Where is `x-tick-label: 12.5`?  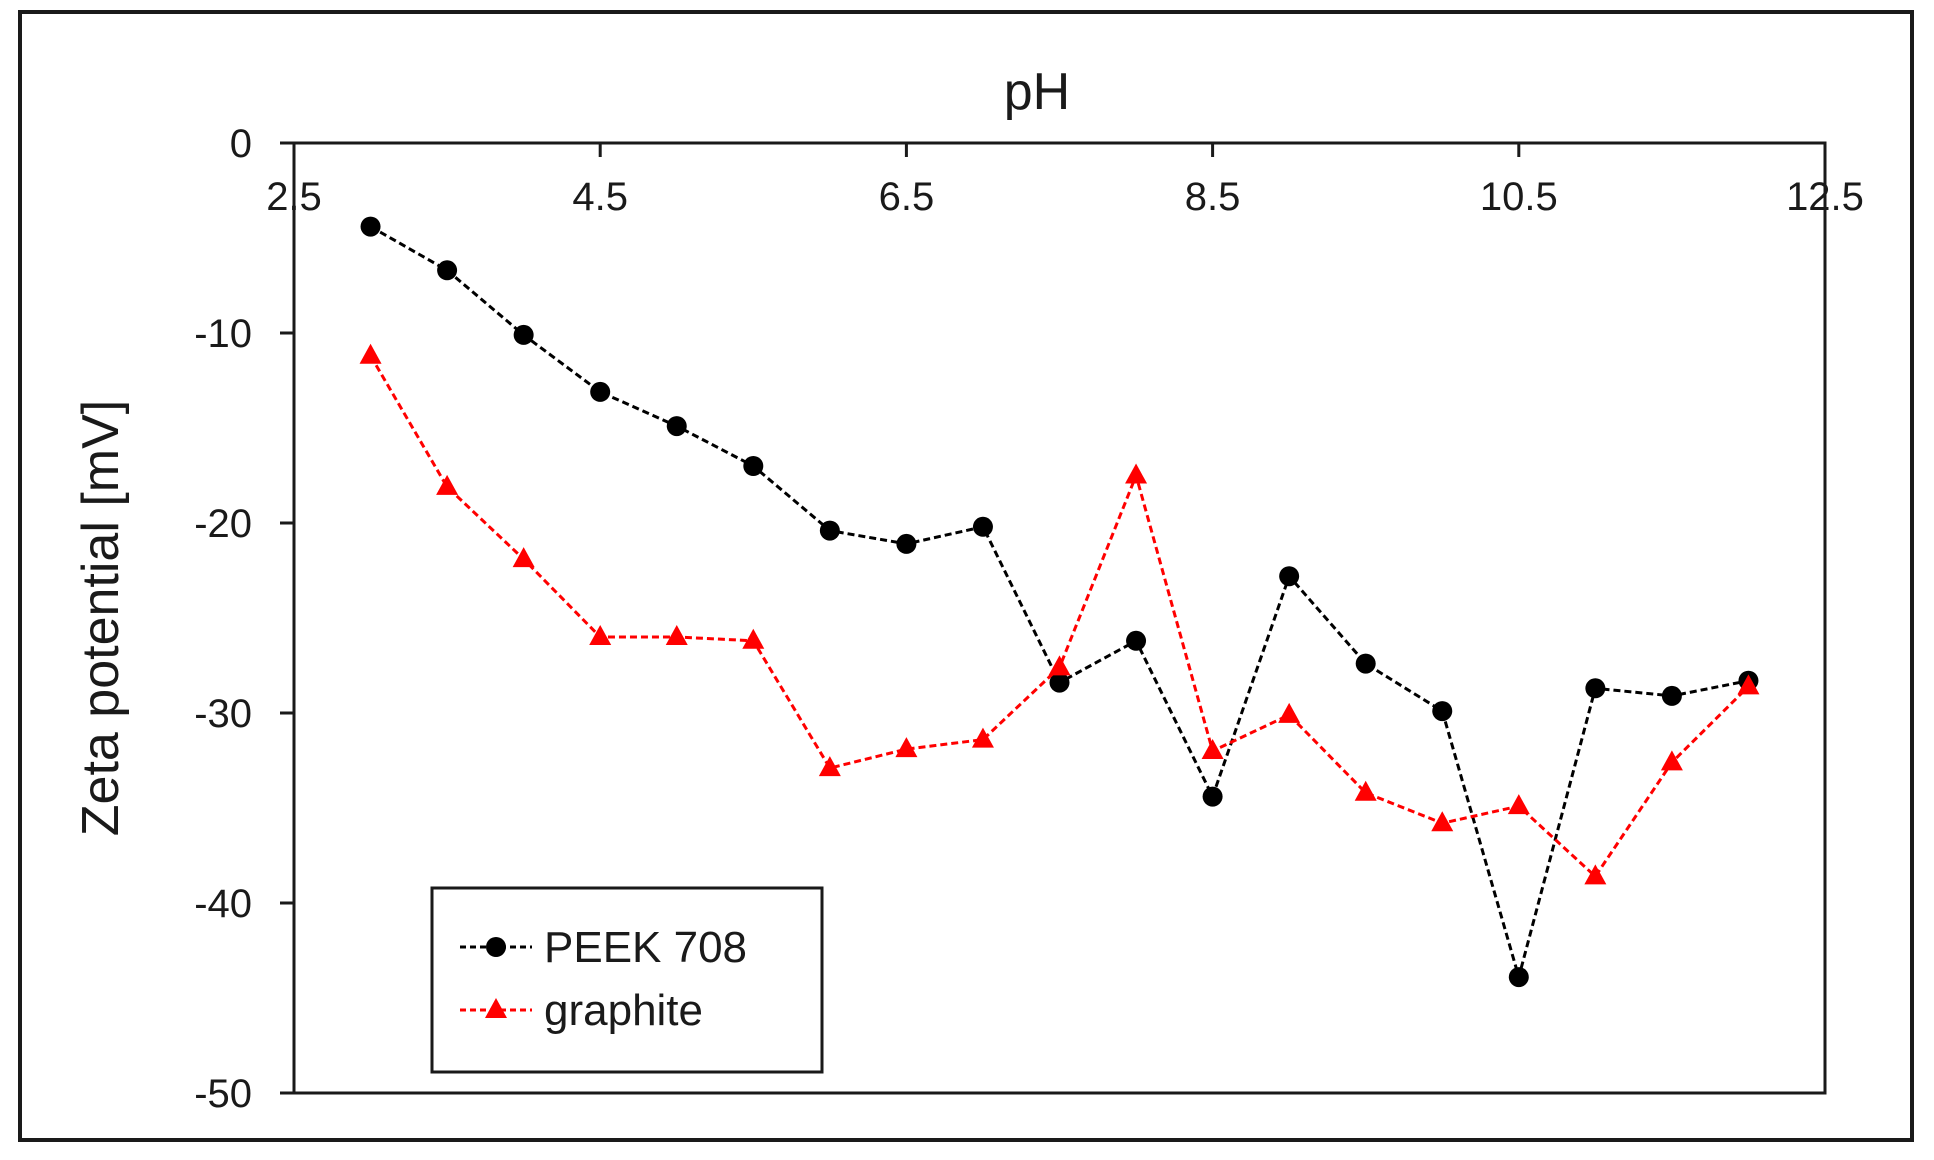 x-tick-label: 12.5 is located at coordinates (1825, 197).